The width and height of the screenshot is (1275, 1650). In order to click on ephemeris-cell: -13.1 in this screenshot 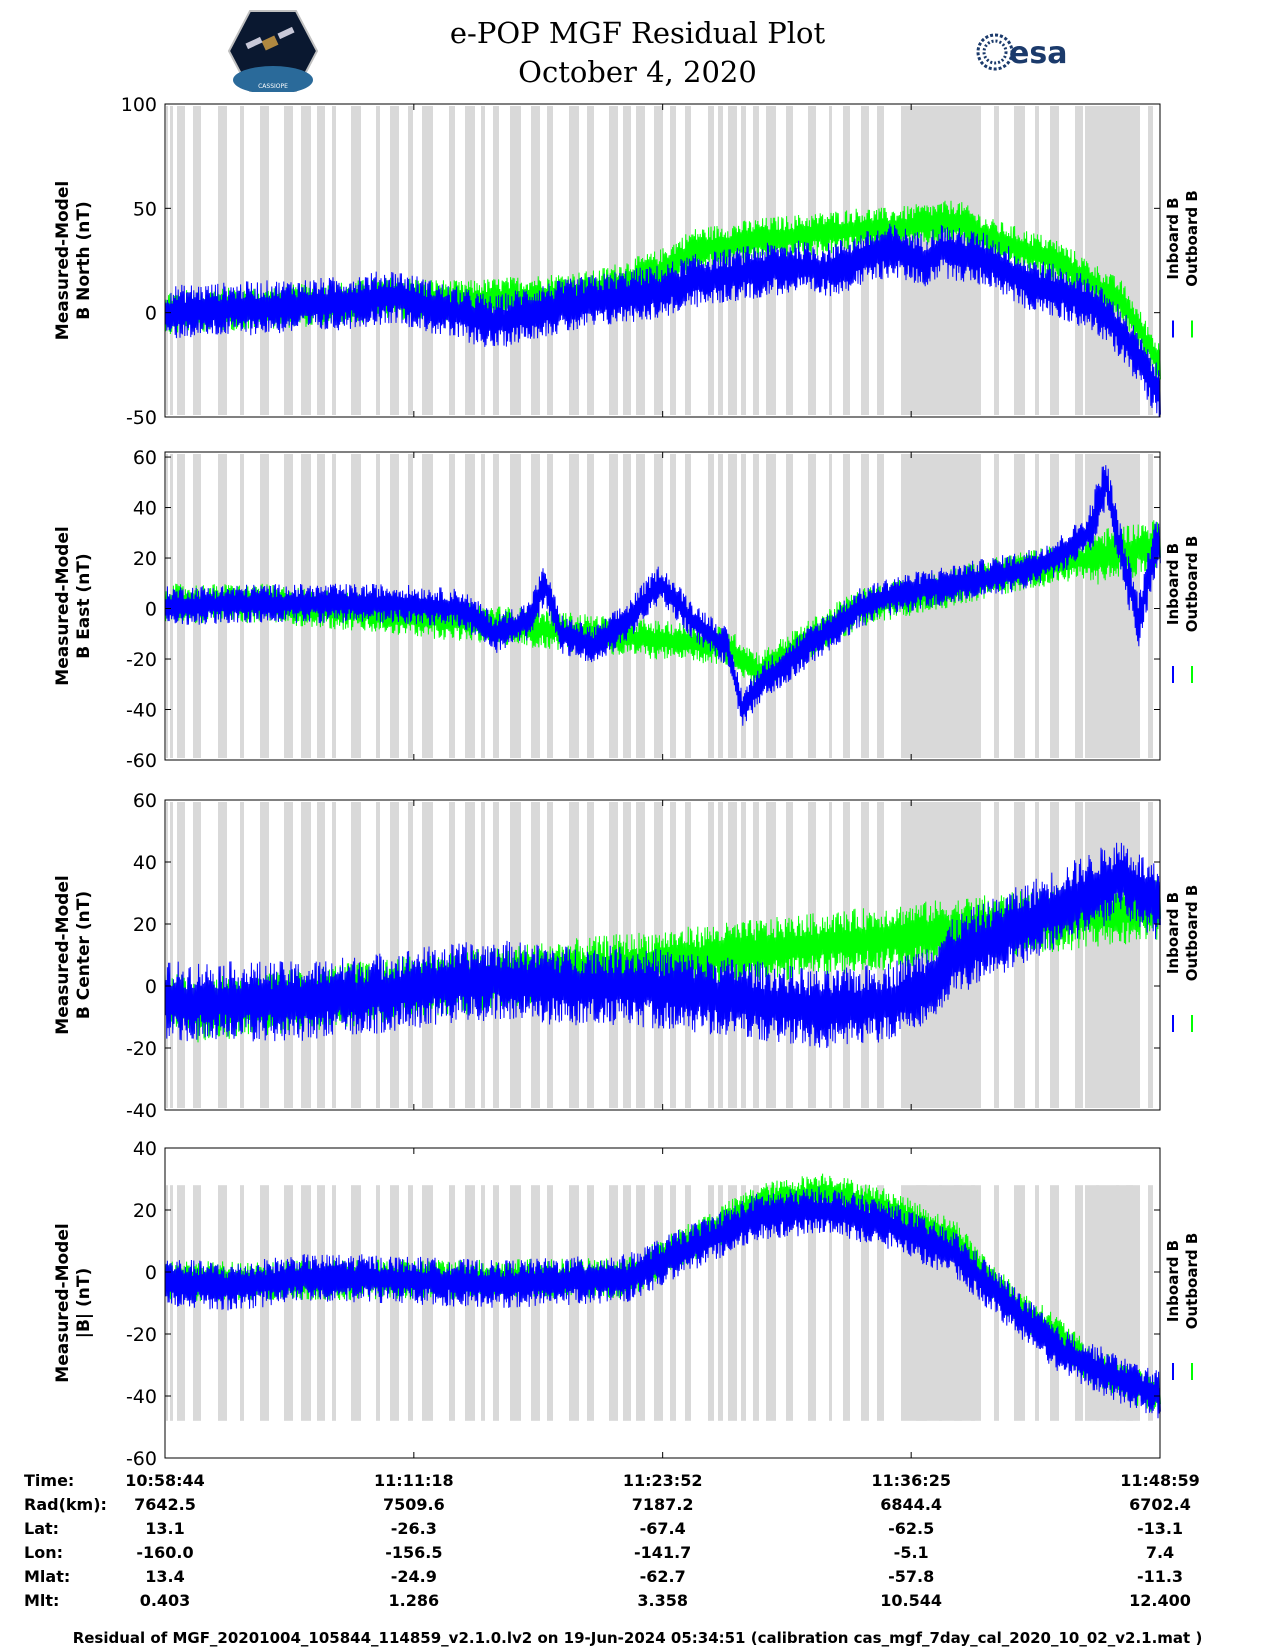, I will do `click(1160, 1528)`.